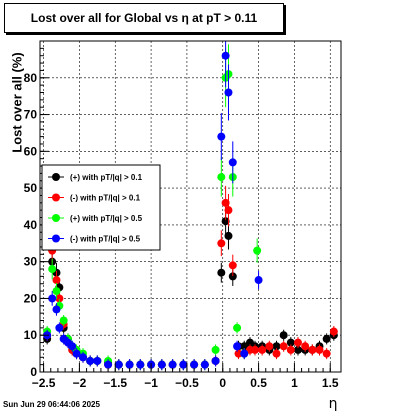  What do you see at coordinates (31, 298) in the screenshot?
I see `y-tick-label: 20` at bounding box center [31, 298].